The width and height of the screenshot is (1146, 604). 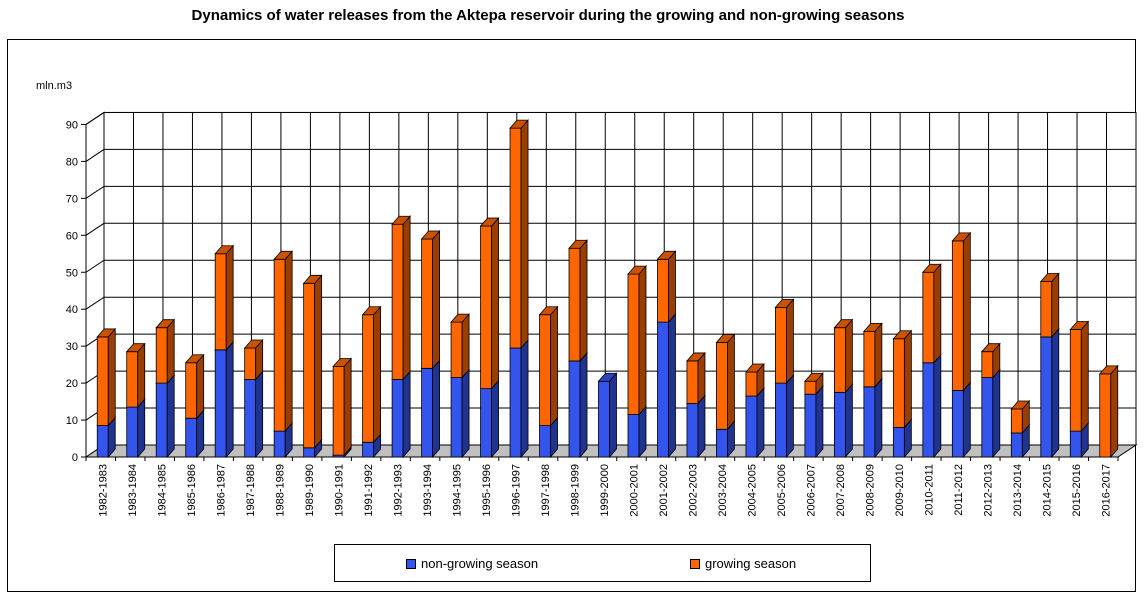 I want to click on x-tick-label: 2008-2009, so click(x=870, y=490).